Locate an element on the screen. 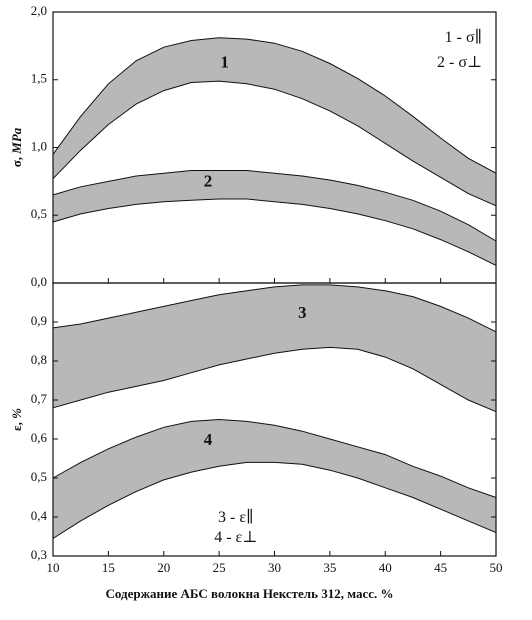  legend-entry: 4 - ε⊥ is located at coordinates (235, 537).